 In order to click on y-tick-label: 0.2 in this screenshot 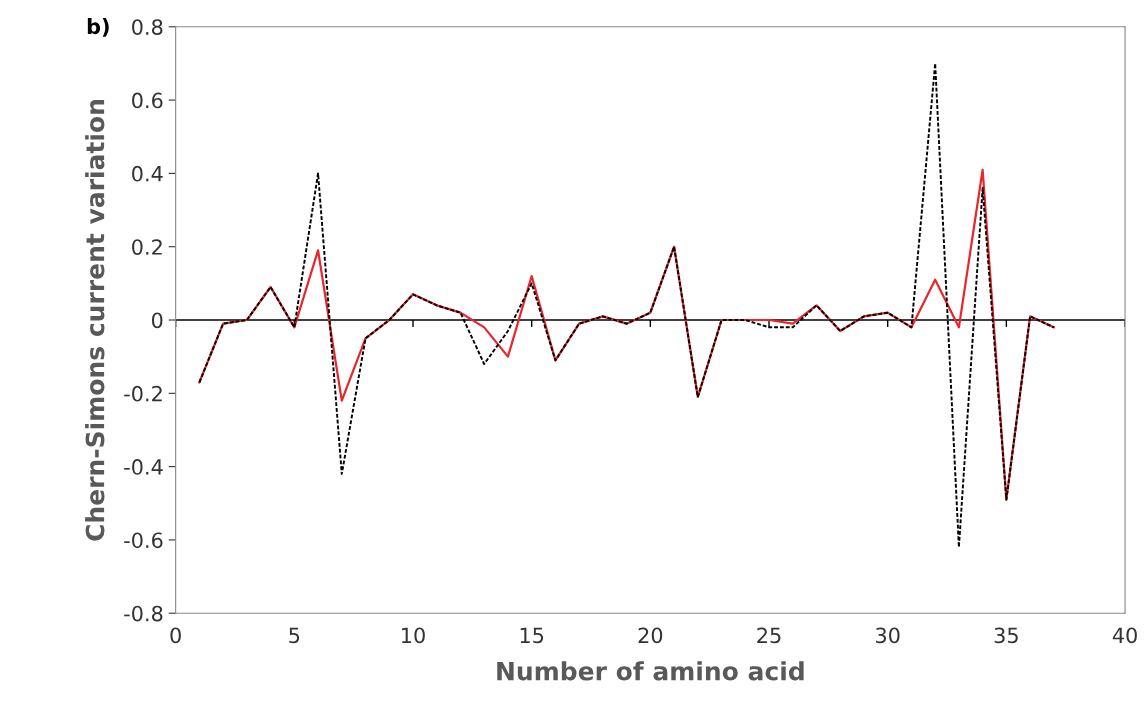, I will do `click(147, 247)`.